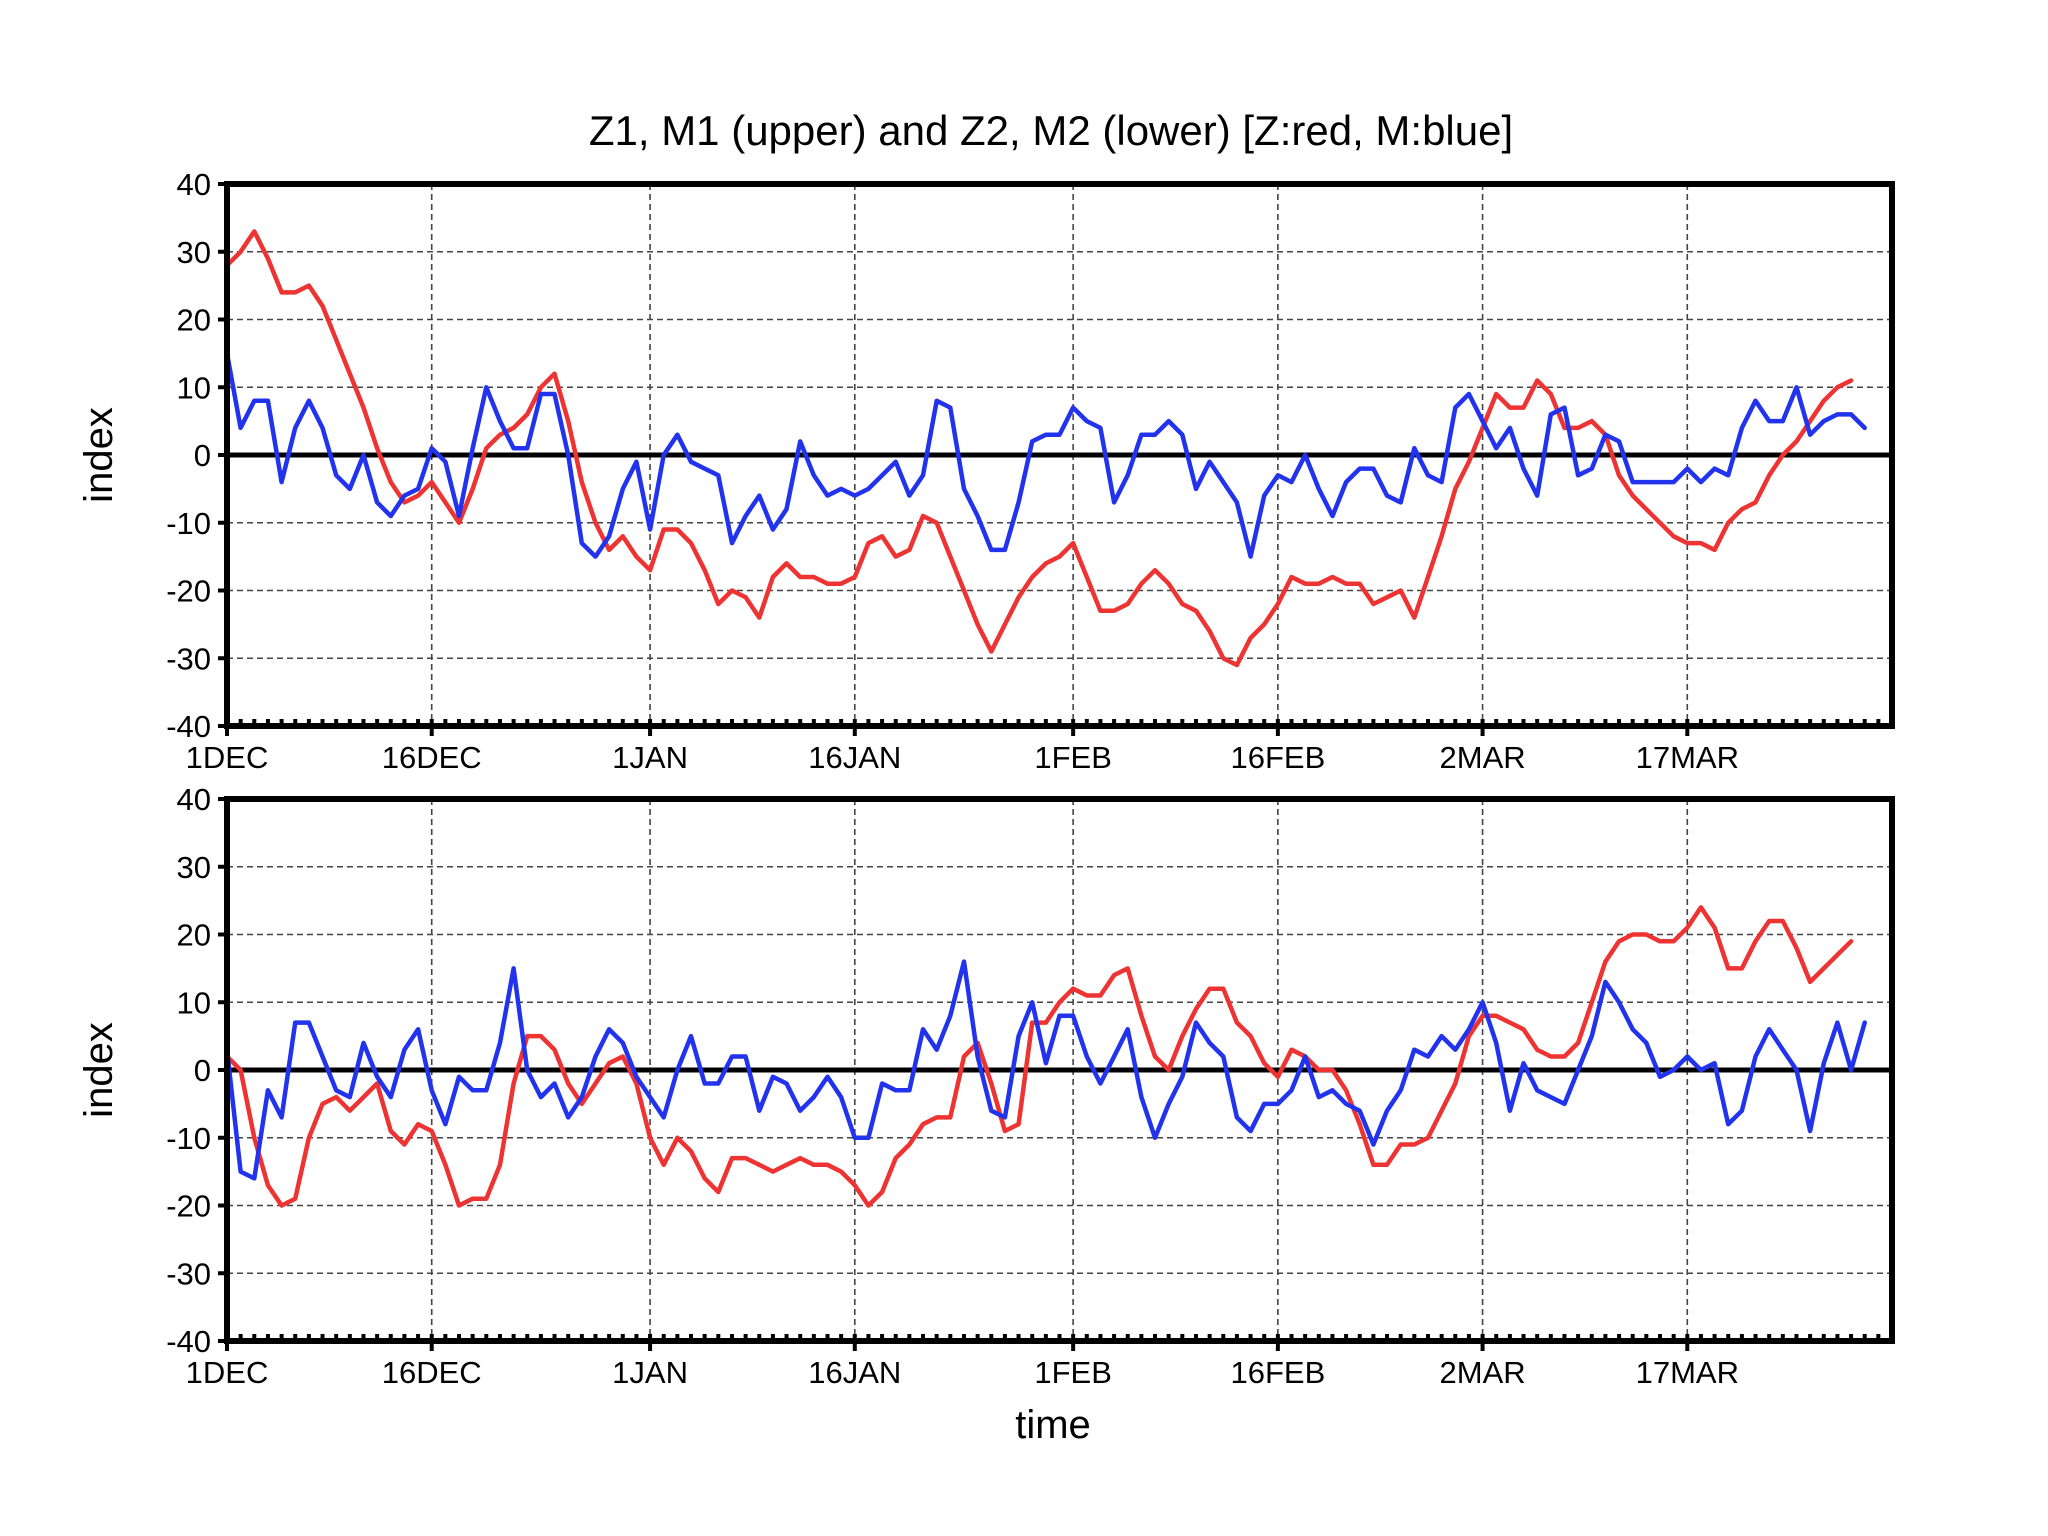 The width and height of the screenshot is (2048, 1536). What do you see at coordinates (194, 935) in the screenshot?
I see `lower-y-tick-label: 20` at bounding box center [194, 935].